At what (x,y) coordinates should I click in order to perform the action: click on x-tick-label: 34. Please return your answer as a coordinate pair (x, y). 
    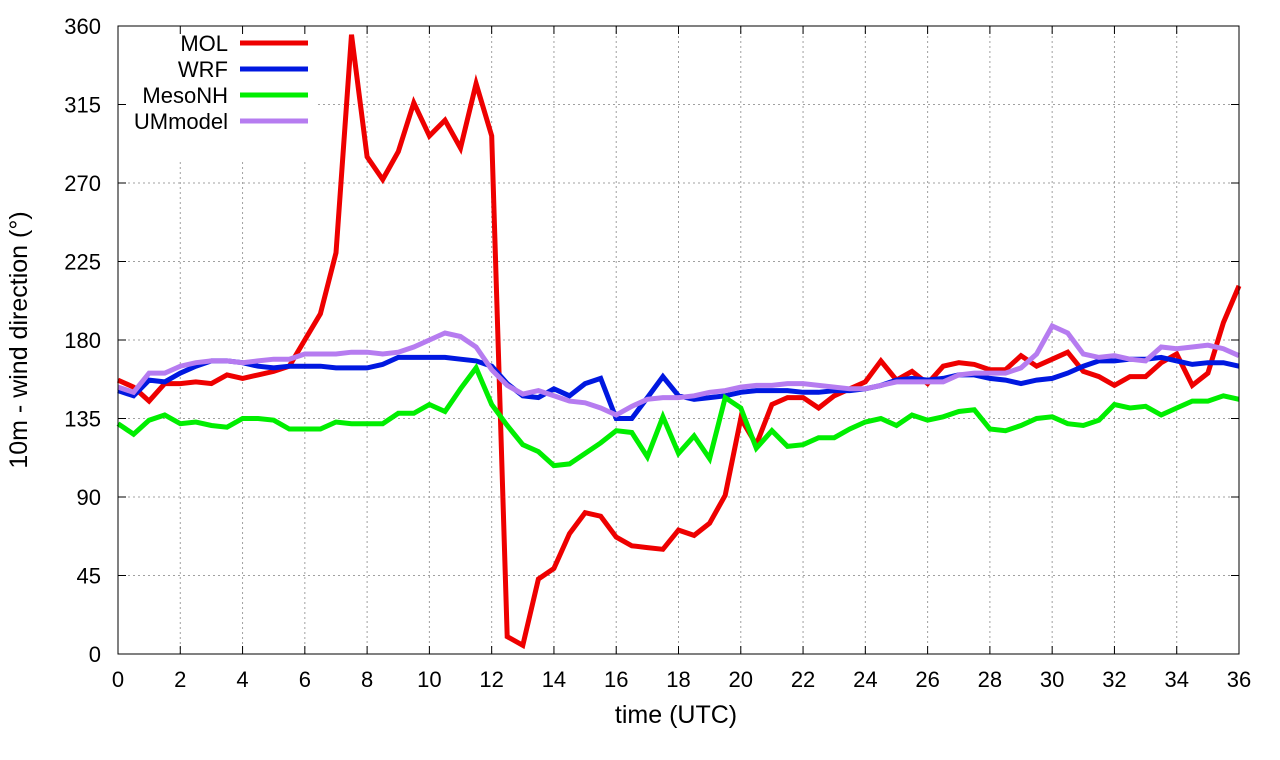
    Looking at the image, I should click on (1176, 679).